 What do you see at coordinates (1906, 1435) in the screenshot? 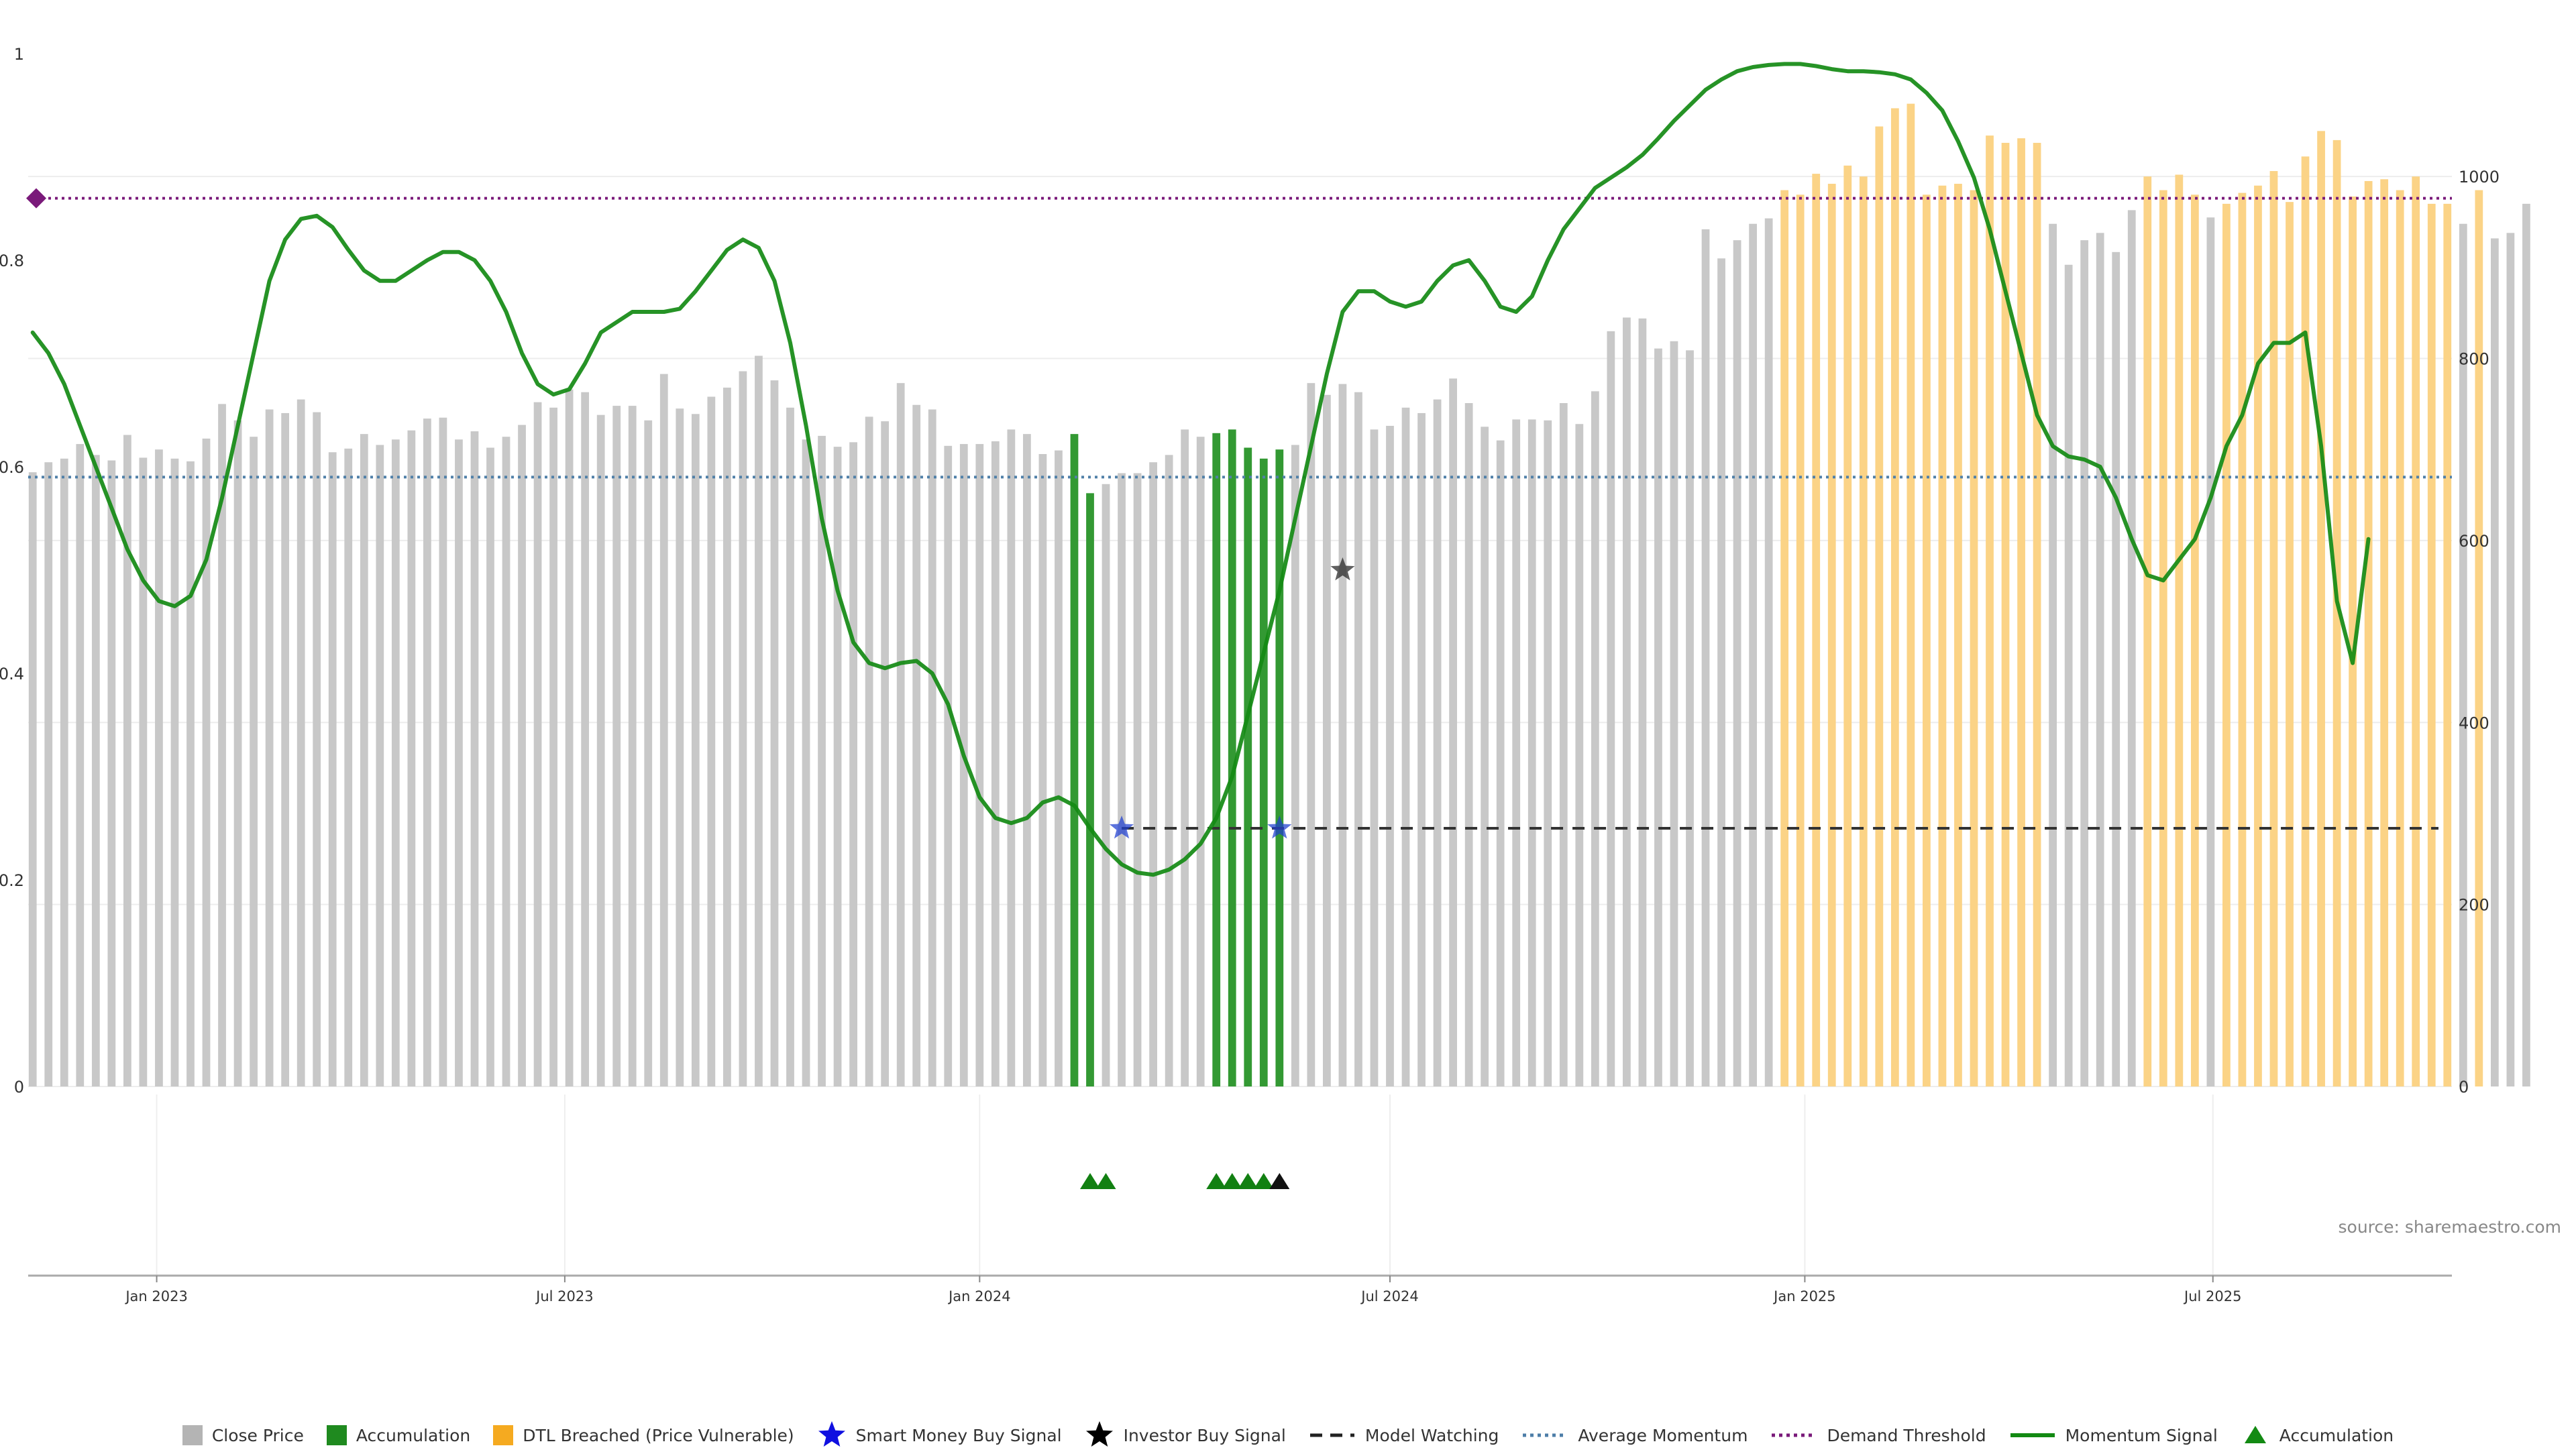
I see `legend-label: Demand Threshold` at bounding box center [1906, 1435].